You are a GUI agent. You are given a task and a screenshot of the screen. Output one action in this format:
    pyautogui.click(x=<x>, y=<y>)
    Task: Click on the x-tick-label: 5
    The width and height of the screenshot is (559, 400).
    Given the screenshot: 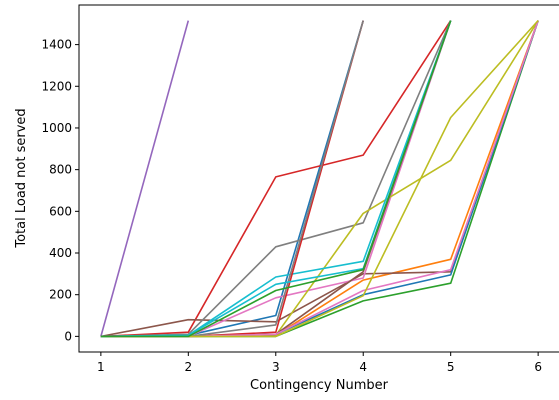 What is the action you would take?
    pyautogui.click(x=451, y=367)
    